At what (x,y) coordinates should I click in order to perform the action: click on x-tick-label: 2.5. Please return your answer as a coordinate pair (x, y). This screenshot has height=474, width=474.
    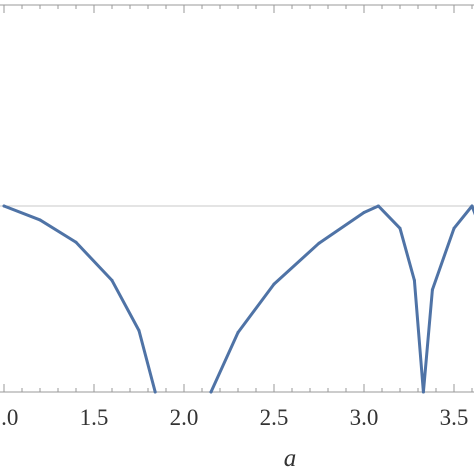
    Looking at the image, I should click on (274, 417).